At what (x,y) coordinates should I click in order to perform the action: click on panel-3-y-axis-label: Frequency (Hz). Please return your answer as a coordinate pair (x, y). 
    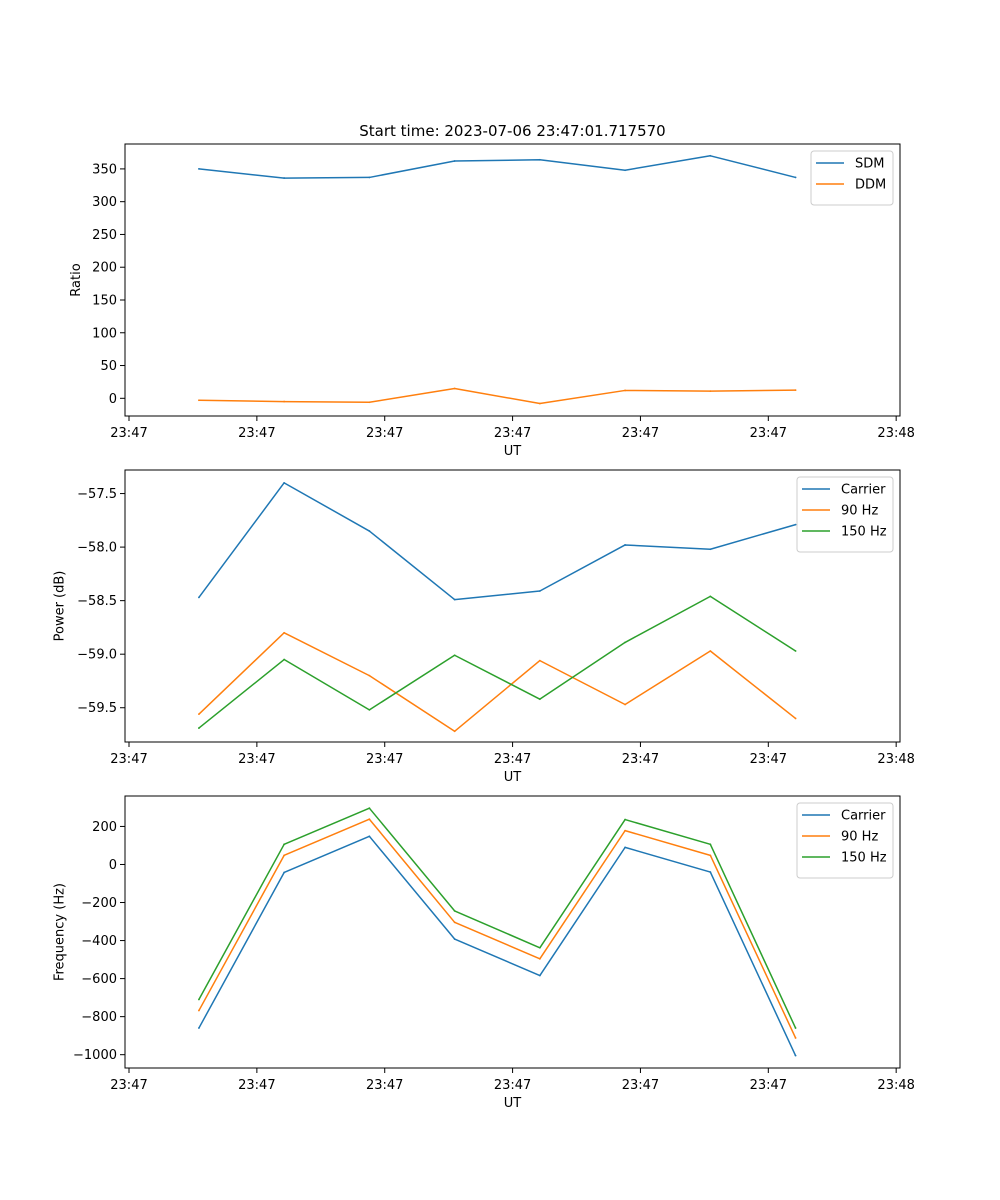
    Looking at the image, I should click on (60, 932).